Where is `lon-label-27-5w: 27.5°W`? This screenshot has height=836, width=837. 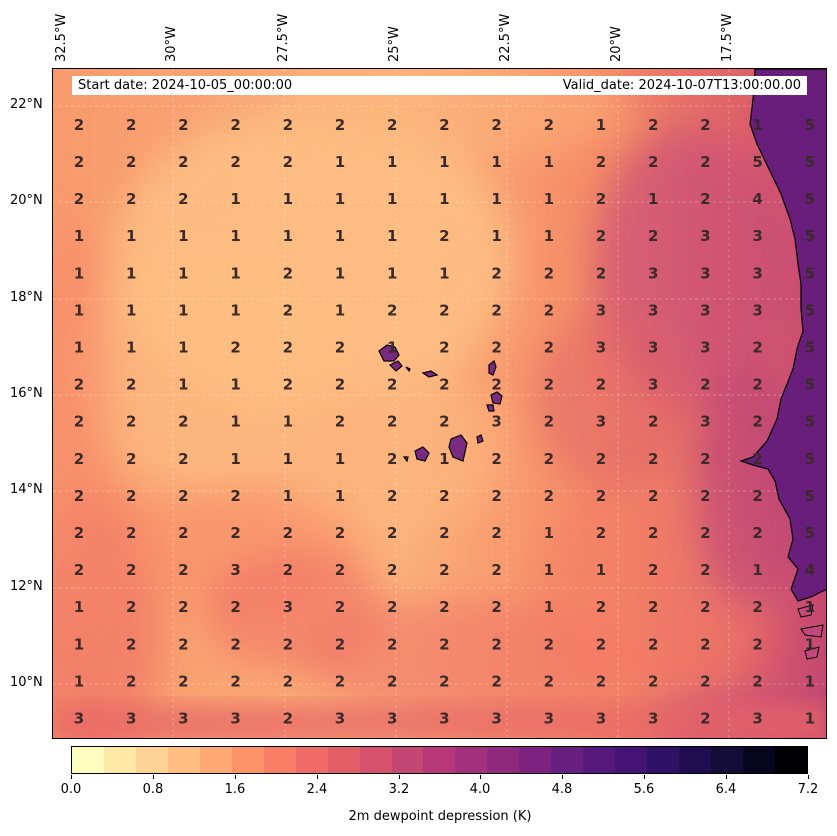 lon-label-27-5w: 27.5°W is located at coordinates (283, 37).